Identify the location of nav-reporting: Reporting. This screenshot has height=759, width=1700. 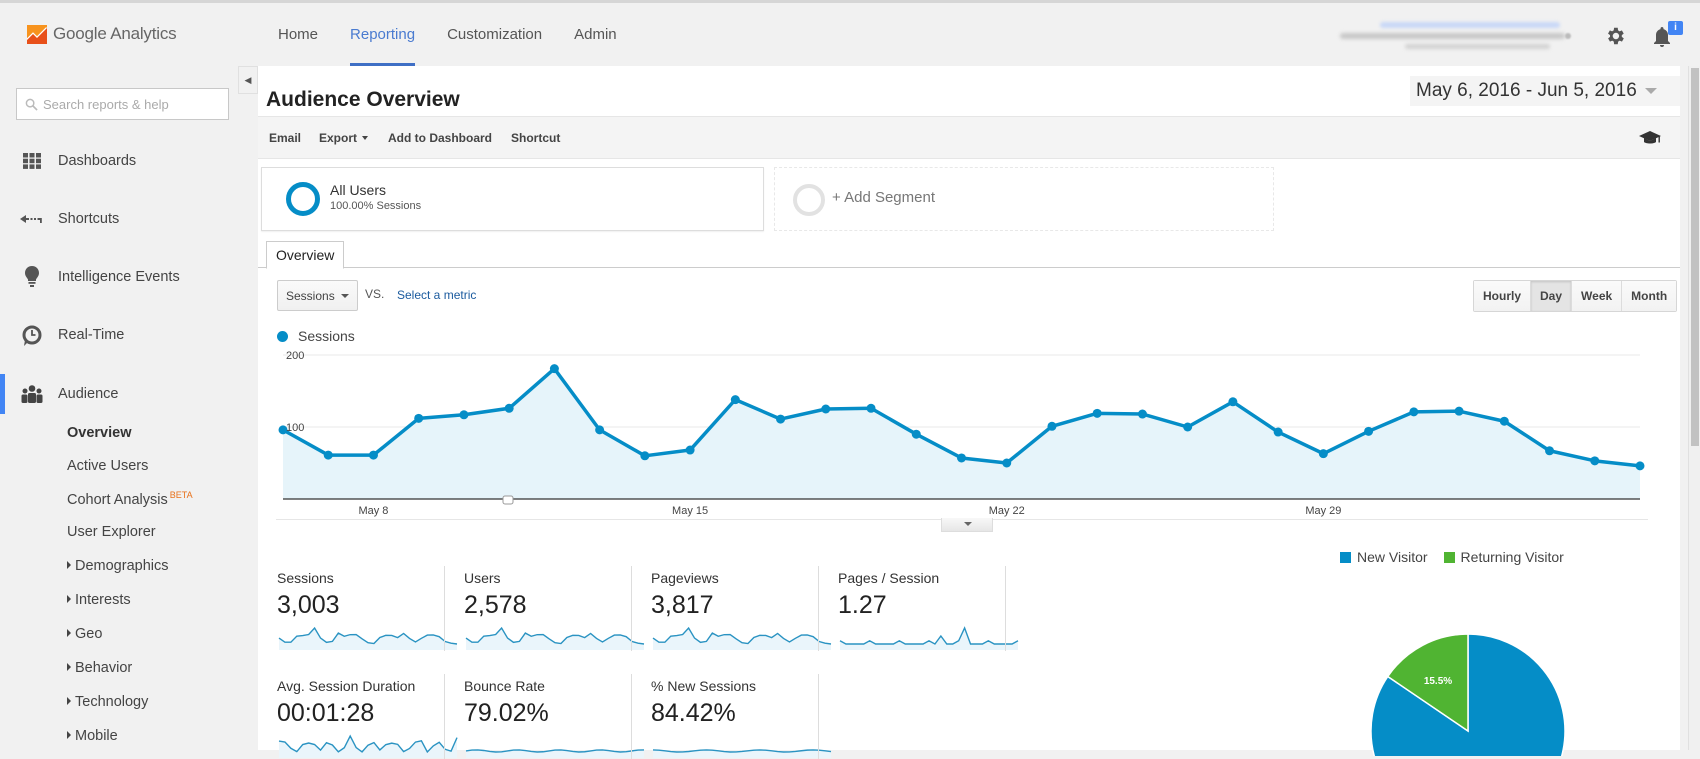
(382, 35).